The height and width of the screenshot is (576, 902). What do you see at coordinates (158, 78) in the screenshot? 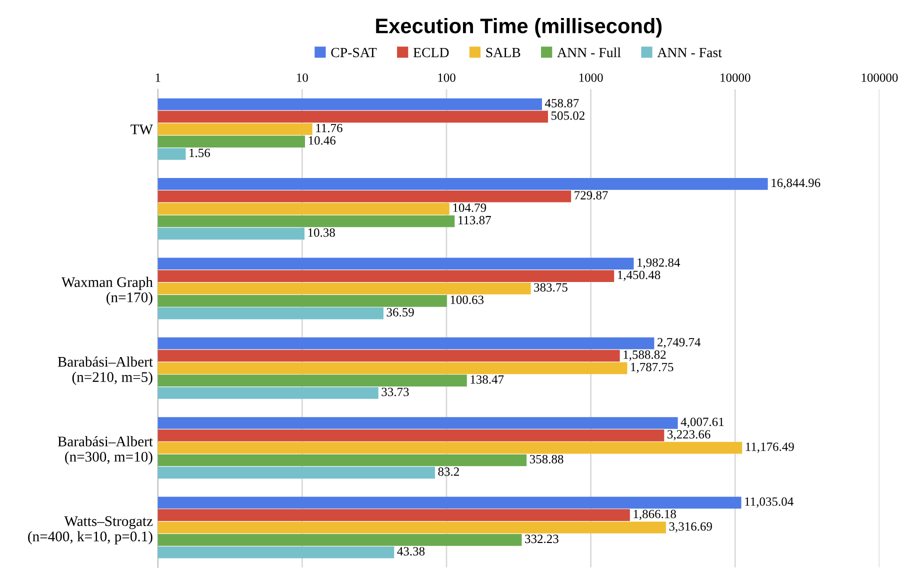
I see `x-tick-label: 1` at bounding box center [158, 78].